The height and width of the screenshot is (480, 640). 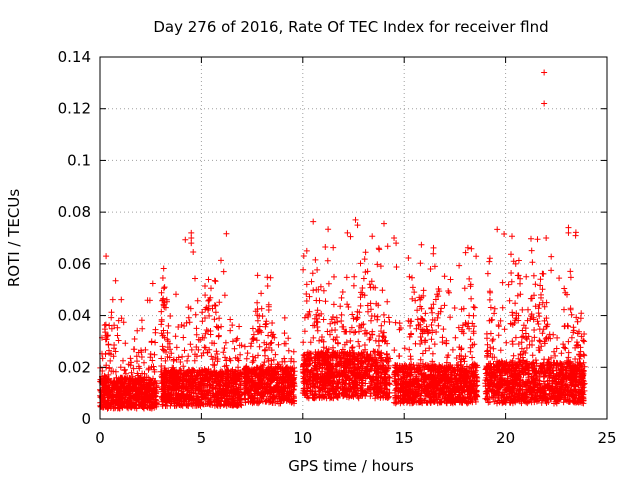 What do you see at coordinates (351, 466) in the screenshot?
I see `x-axis-label: GPS time / hours` at bounding box center [351, 466].